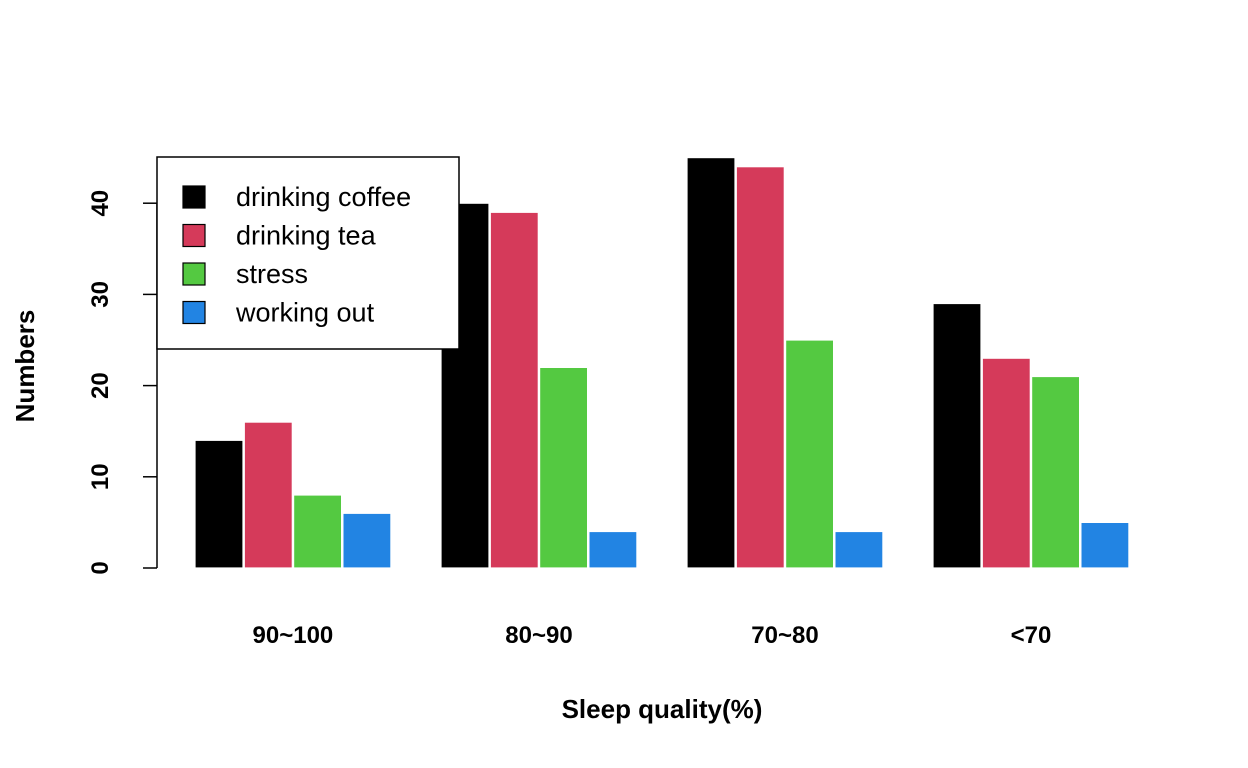 Image resolution: width=1248 pixels, height=768 pixels. Describe the element at coordinates (323, 197) in the screenshot. I see `legend-label: drinking coffee` at that location.